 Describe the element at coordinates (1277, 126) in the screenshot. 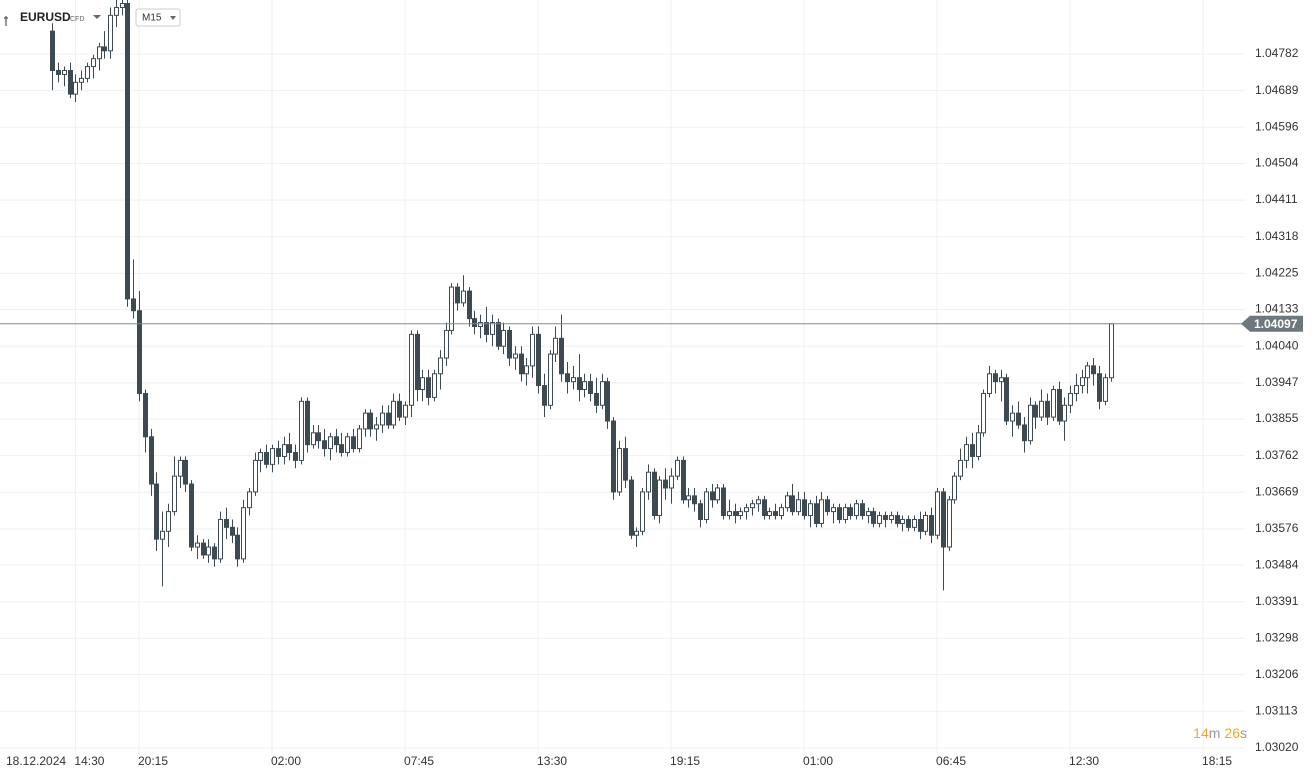

I see `y-tick-label: 1.04596` at that location.